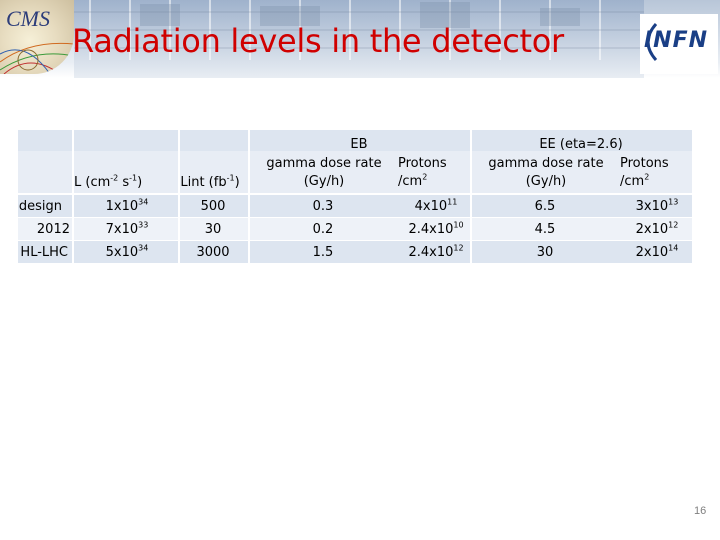 The width and height of the screenshot is (720, 540). Describe the element at coordinates (28, 18) in the screenshot. I see `cms-logo-text: CMS` at that location.